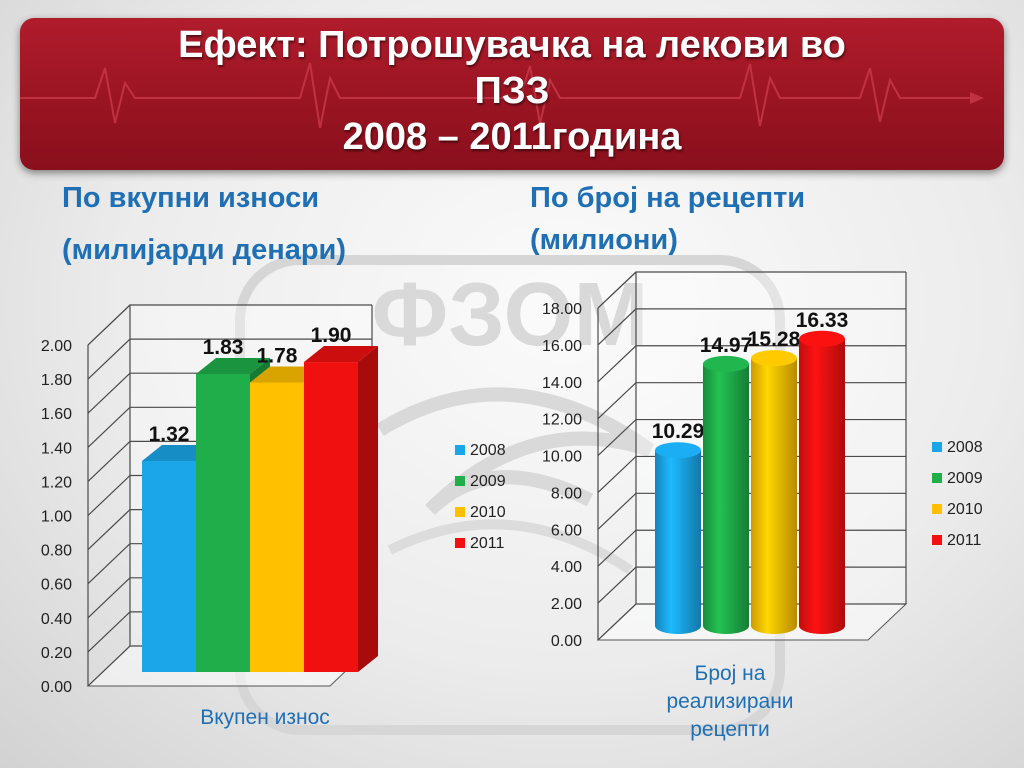  I want to click on y-tick-label: 1.00, so click(56, 517).